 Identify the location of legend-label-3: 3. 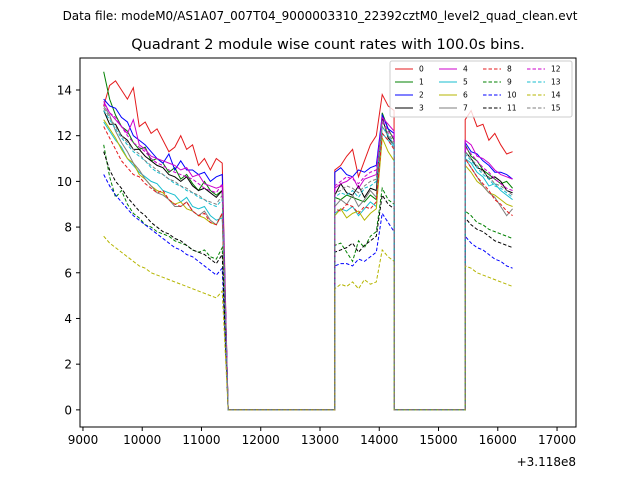
(421, 108).